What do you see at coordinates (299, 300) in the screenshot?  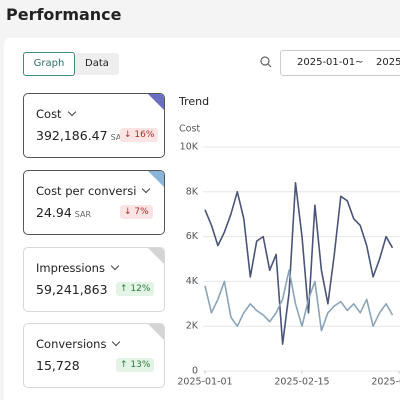 I see `series-line` at bounding box center [299, 300].